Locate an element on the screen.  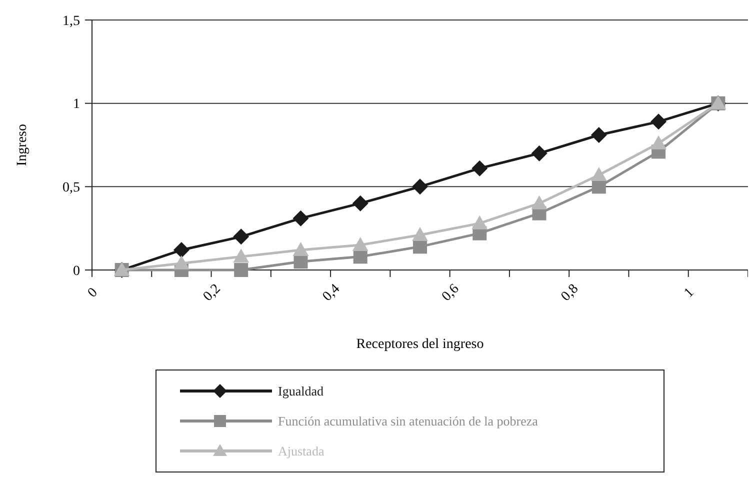
y-tick-label: 1,5 is located at coordinates (71, 21).